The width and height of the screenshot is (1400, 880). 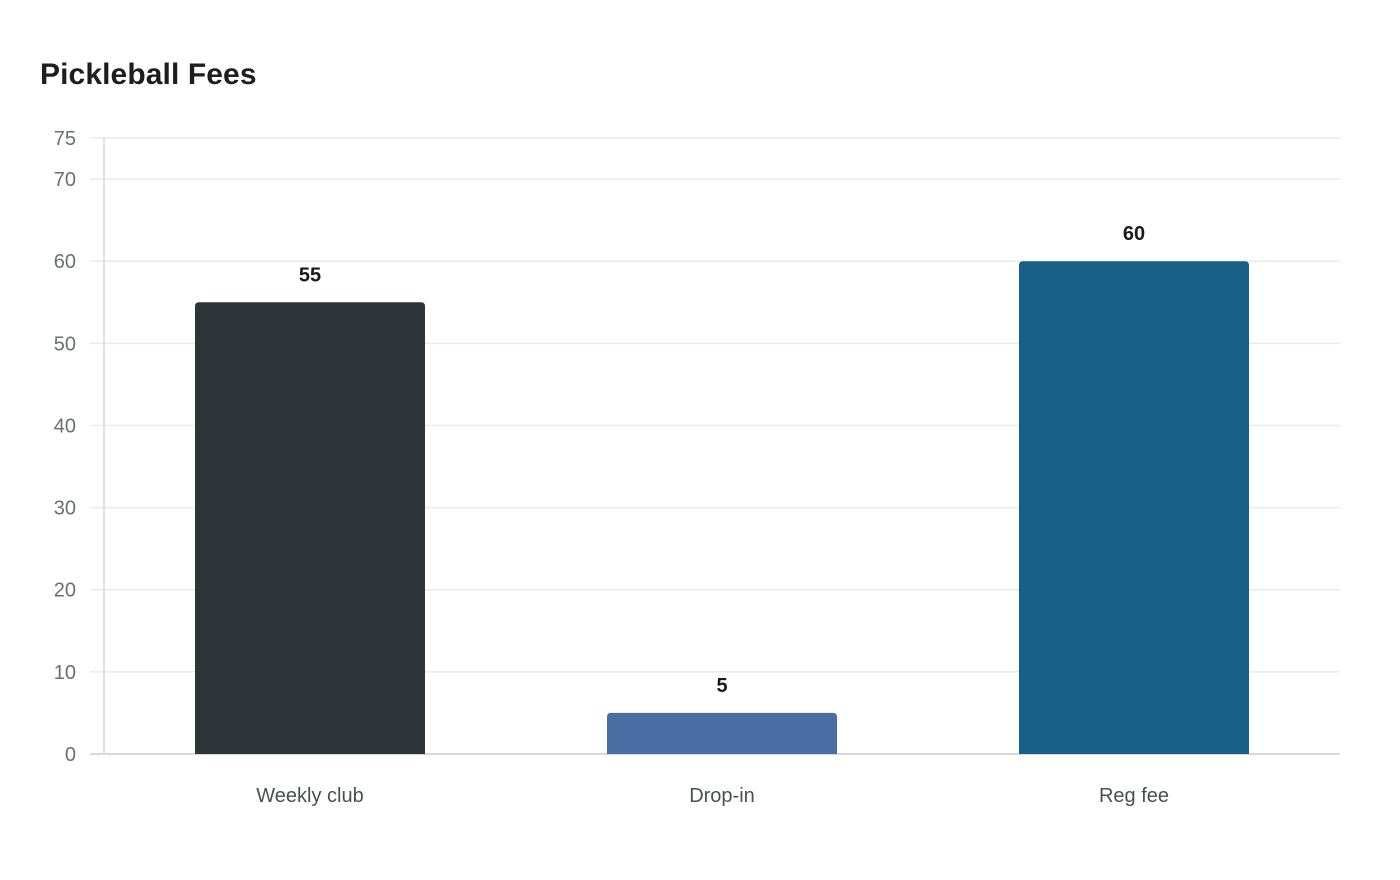 I want to click on y-tick-label: 50, so click(x=65, y=344).